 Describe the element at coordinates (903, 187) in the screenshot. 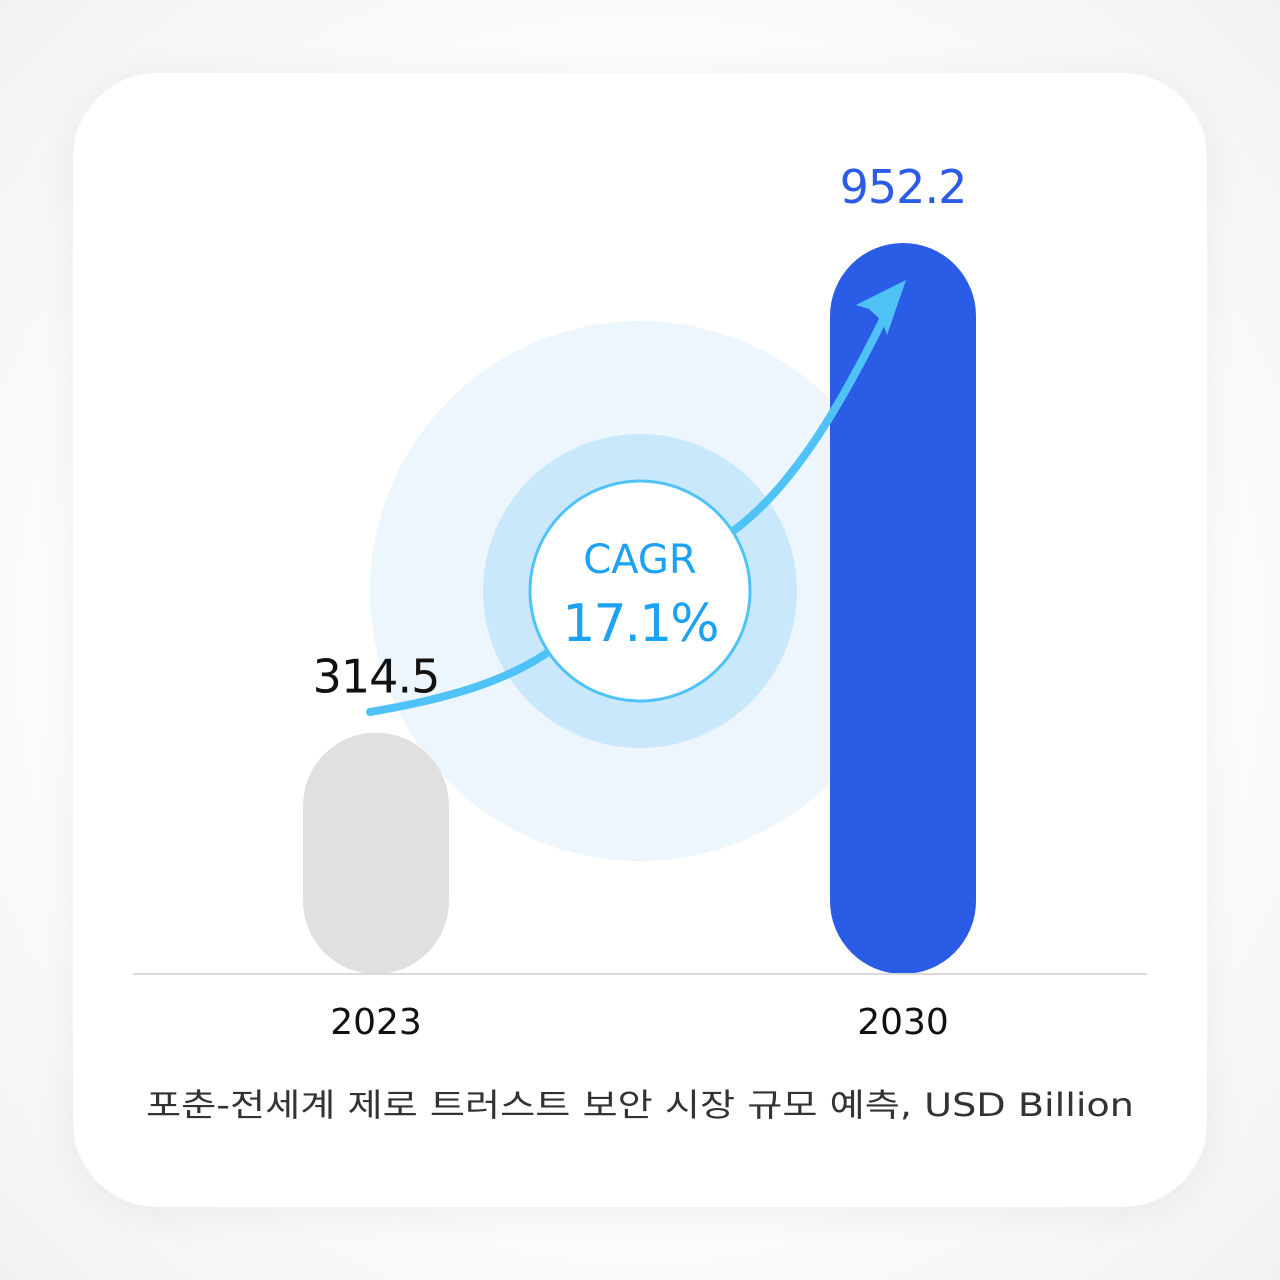

I see `value-label-2030: 952.2` at that location.